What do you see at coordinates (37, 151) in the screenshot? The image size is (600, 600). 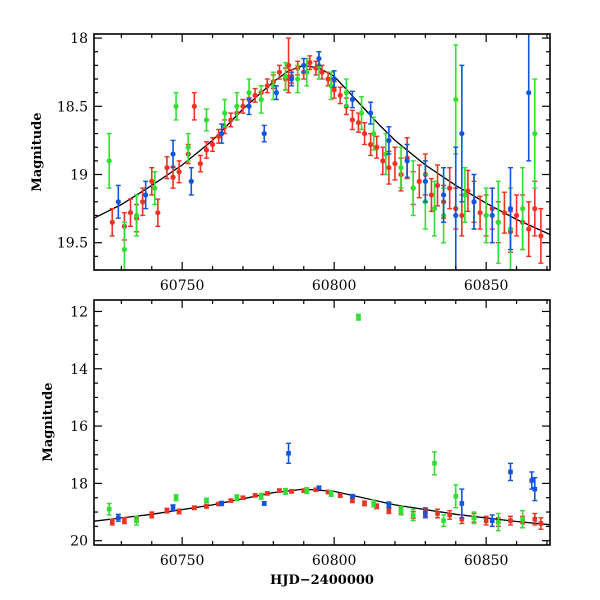 I see `top-y-axis-label: Magnitude` at bounding box center [37, 151].